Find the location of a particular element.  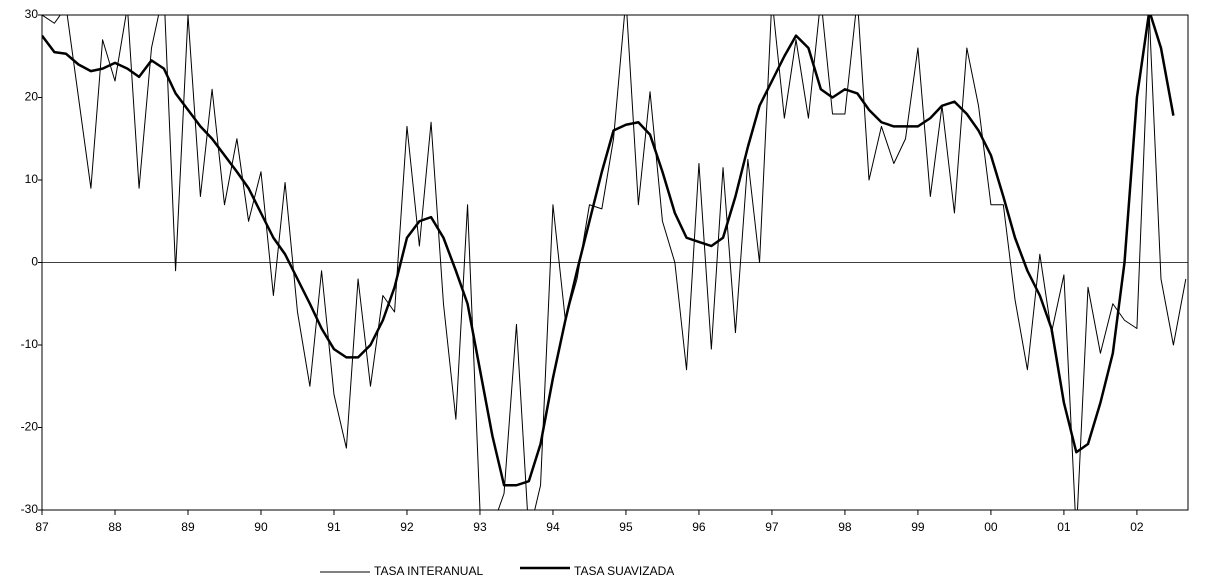

y-tick-label: -10 is located at coordinates (30, 344).